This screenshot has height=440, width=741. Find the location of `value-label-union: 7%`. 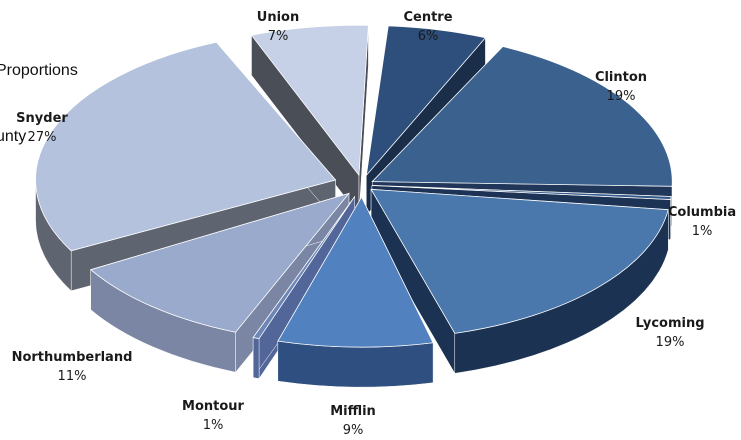

value-label-union: 7% is located at coordinates (278, 36).